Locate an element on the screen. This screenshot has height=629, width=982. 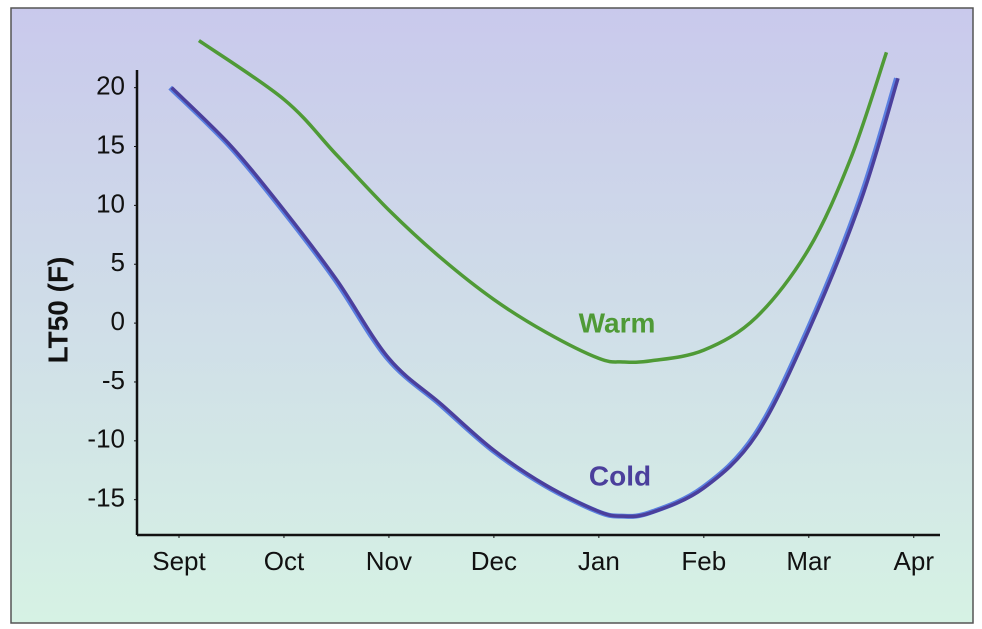
x-tick-label: Apr is located at coordinates (914, 561).